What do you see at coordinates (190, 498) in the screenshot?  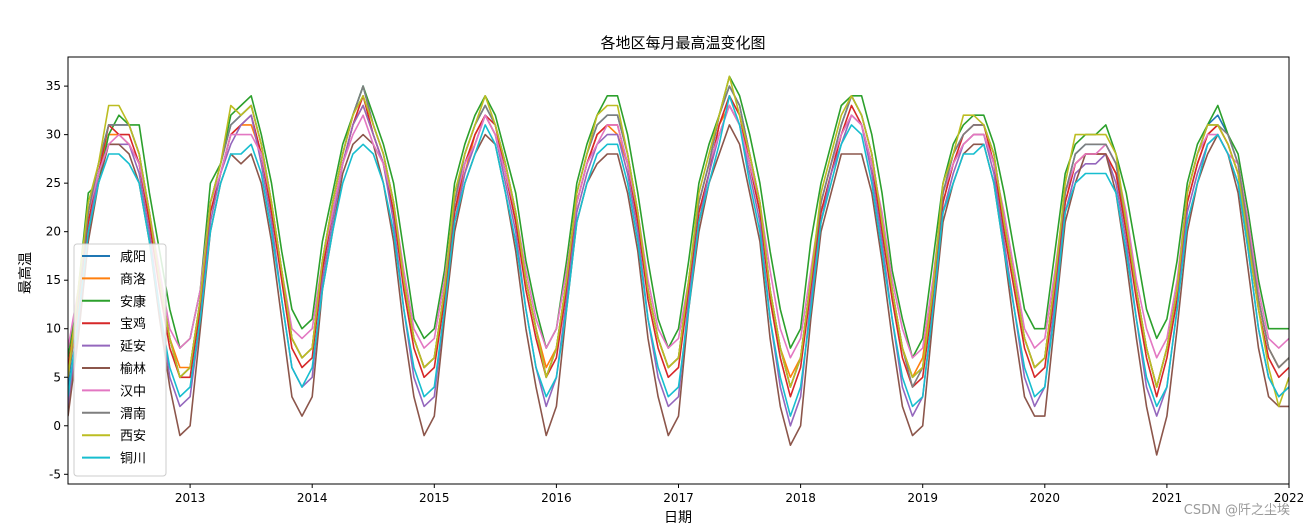 I see `x-tick-label-0: 2013` at bounding box center [190, 498].